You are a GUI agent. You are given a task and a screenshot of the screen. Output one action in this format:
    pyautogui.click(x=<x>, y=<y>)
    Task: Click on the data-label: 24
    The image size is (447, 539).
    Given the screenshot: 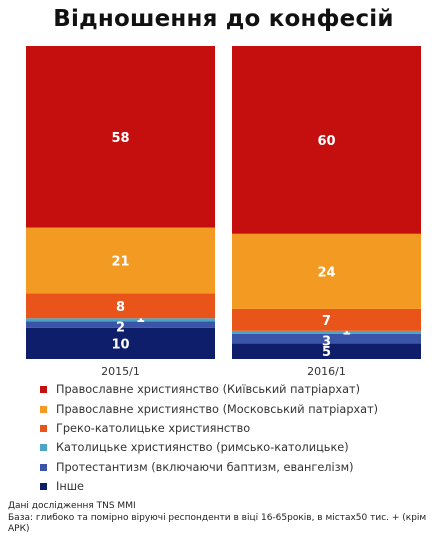 What is the action you would take?
    pyautogui.click(x=326, y=272)
    